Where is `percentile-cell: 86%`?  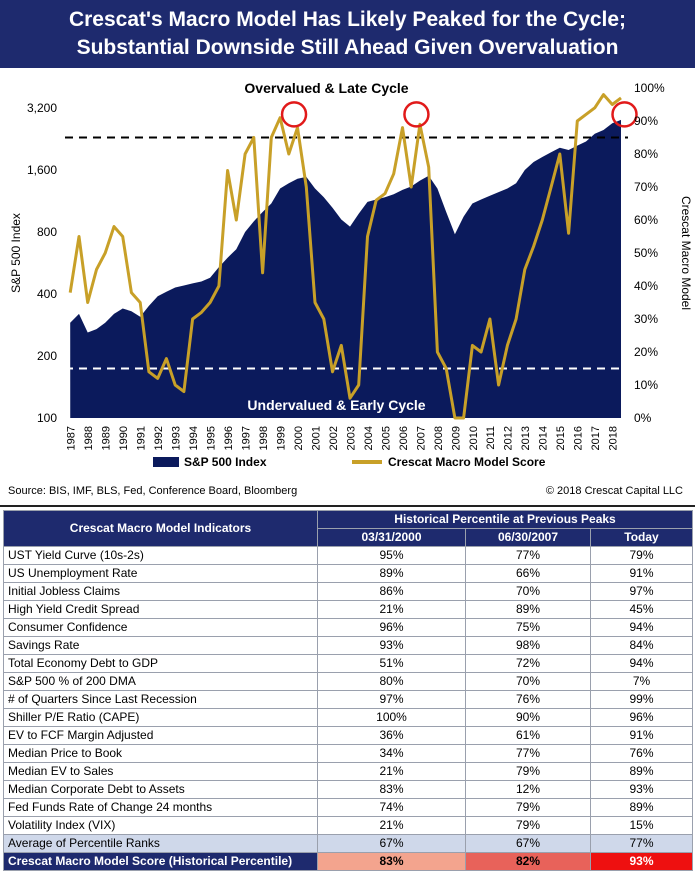 percentile-cell: 86% is located at coordinates (391, 591).